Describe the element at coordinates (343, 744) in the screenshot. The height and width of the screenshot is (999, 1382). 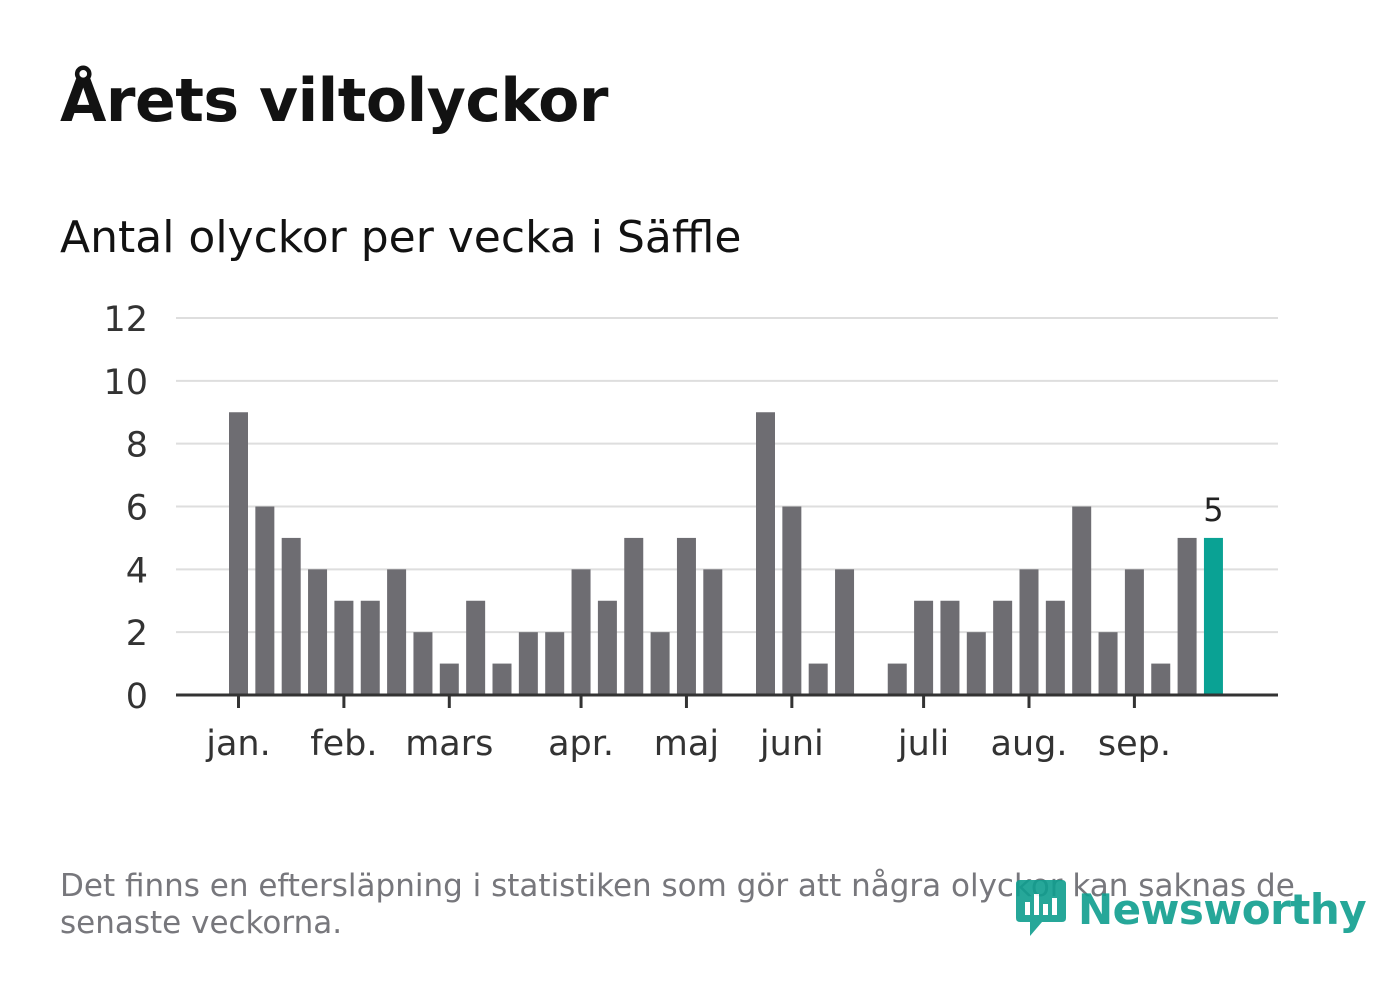
I see `x-tick-label: feb.` at that location.